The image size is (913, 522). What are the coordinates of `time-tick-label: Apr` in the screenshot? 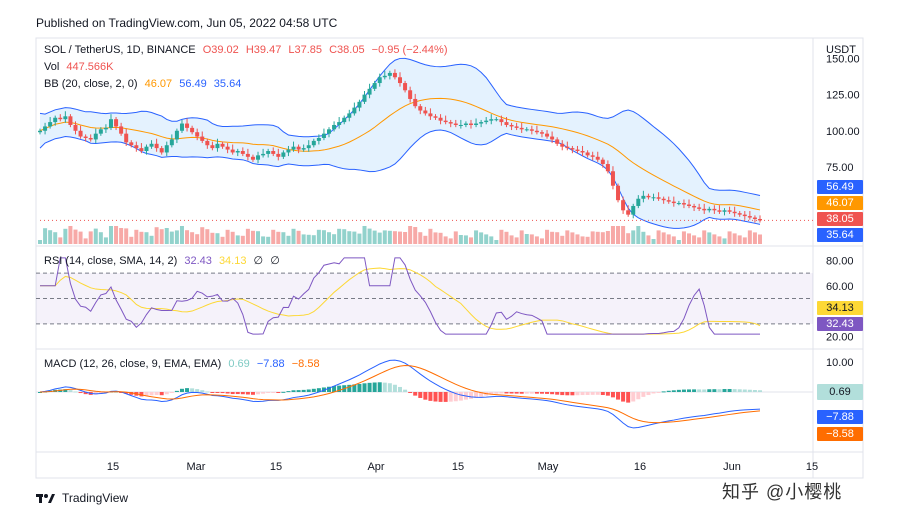 It's located at (375, 467).